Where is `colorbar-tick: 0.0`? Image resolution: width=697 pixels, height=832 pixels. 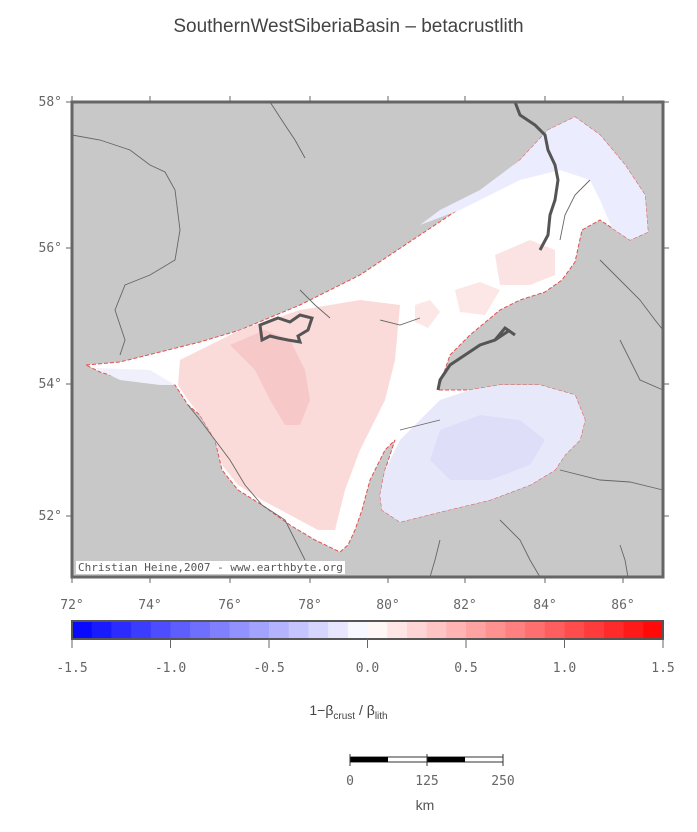 colorbar-tick: 0.0 is located at coordinates (367, 668).